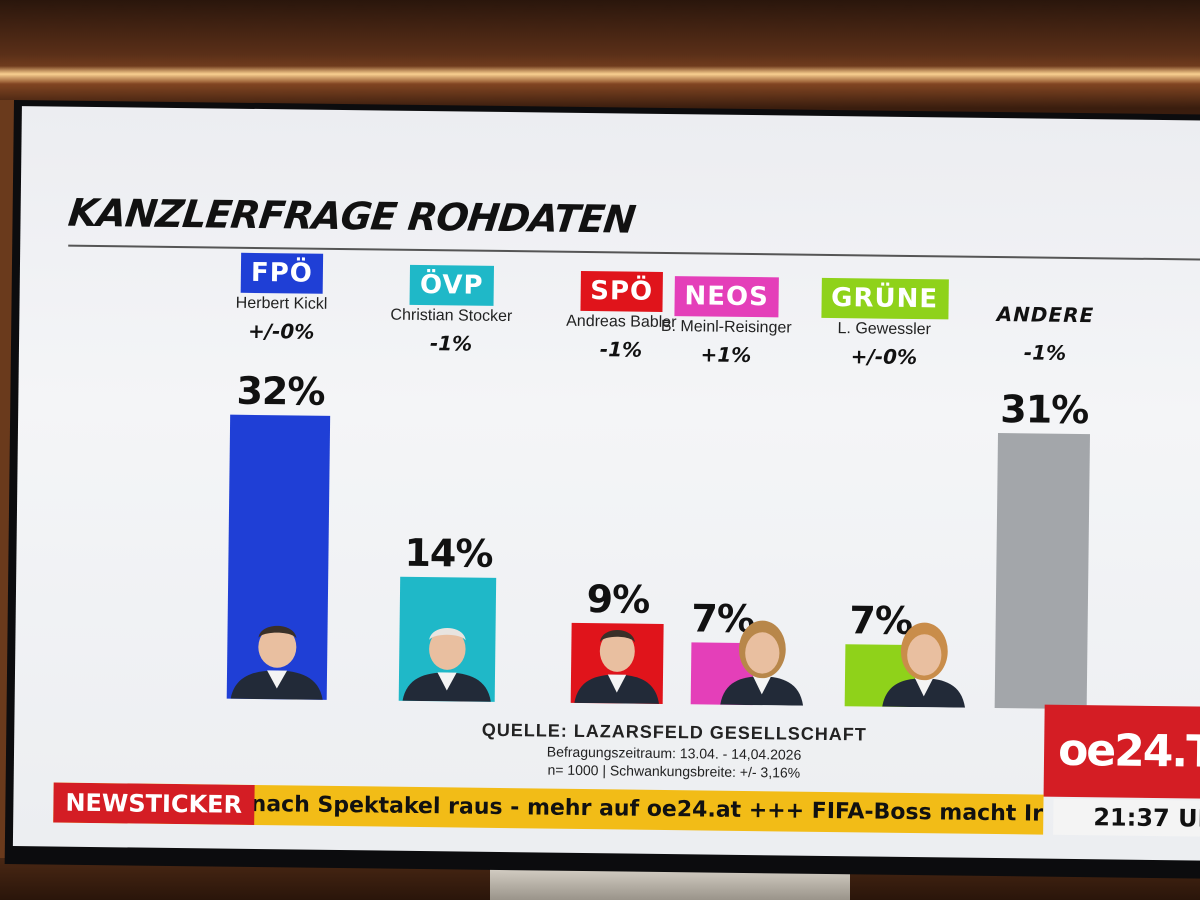 Image resolution: width=1200 pixels, height=900 pixels. Describe the element at coordinates (281, 303) in the screenshot. I see `candidate-name-fpo: Herbert Kickl` at that location.